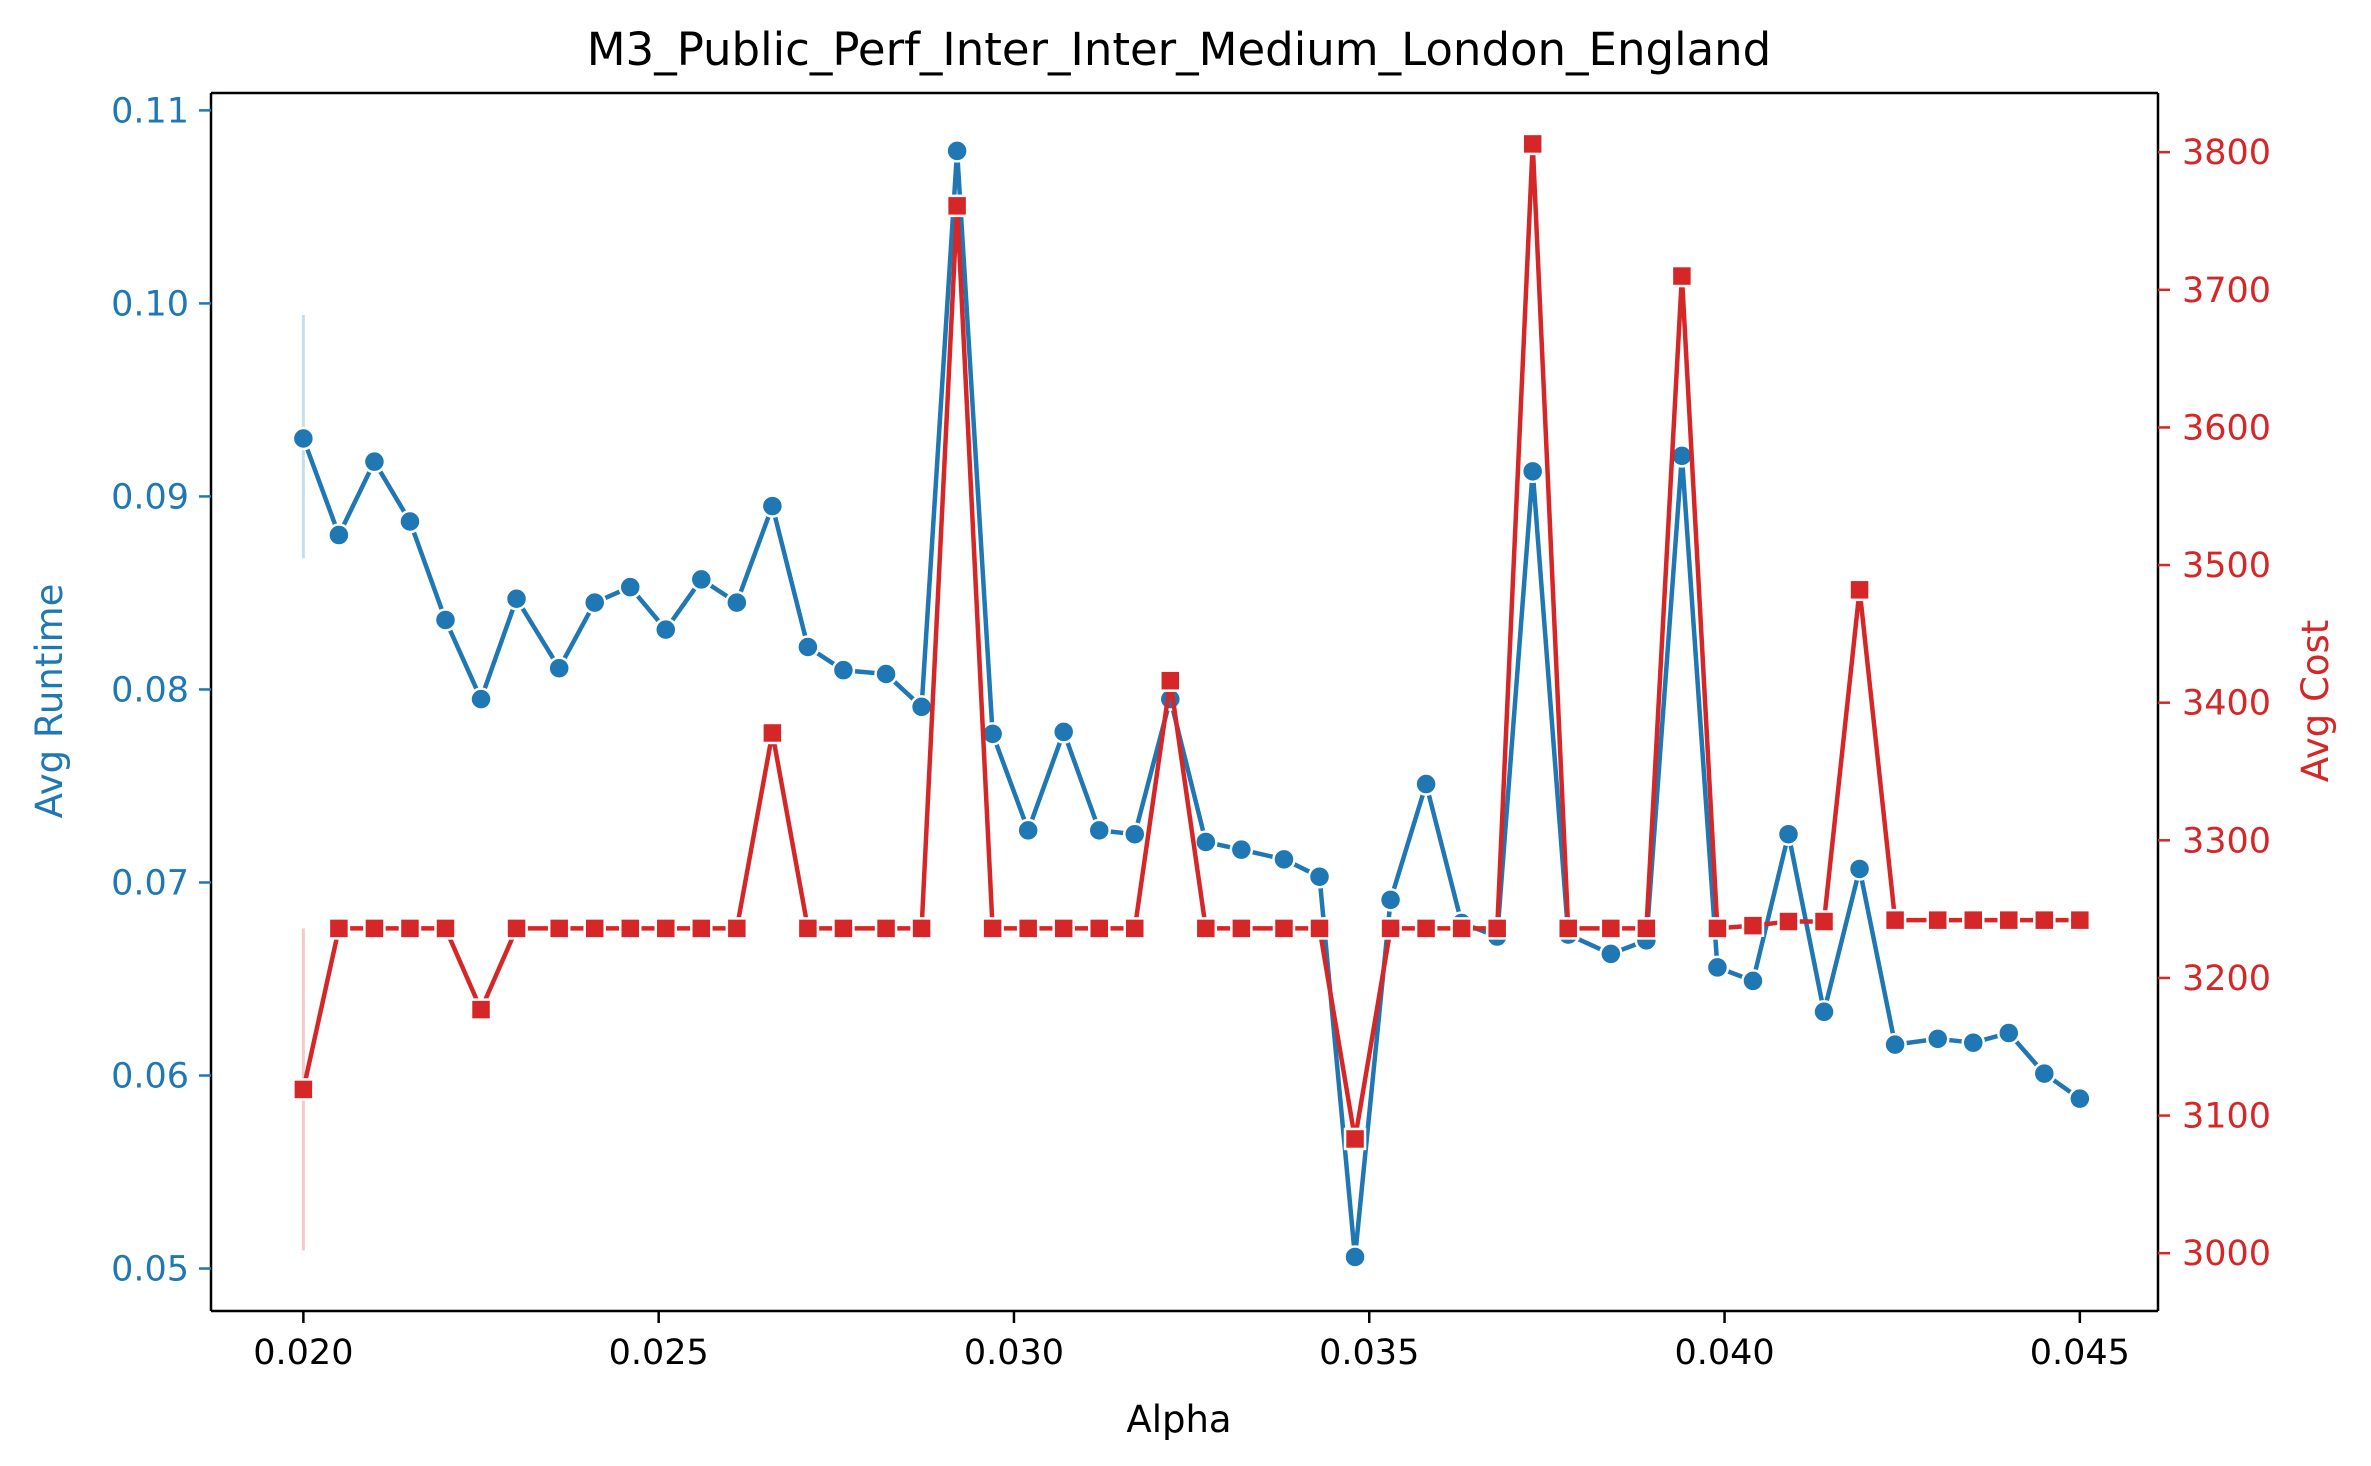 The image size is (2371, 1466). Describe the element at coordinates (150, 1270) in the screenshot. I see `y-left-tick-label: 0.05` at that location.